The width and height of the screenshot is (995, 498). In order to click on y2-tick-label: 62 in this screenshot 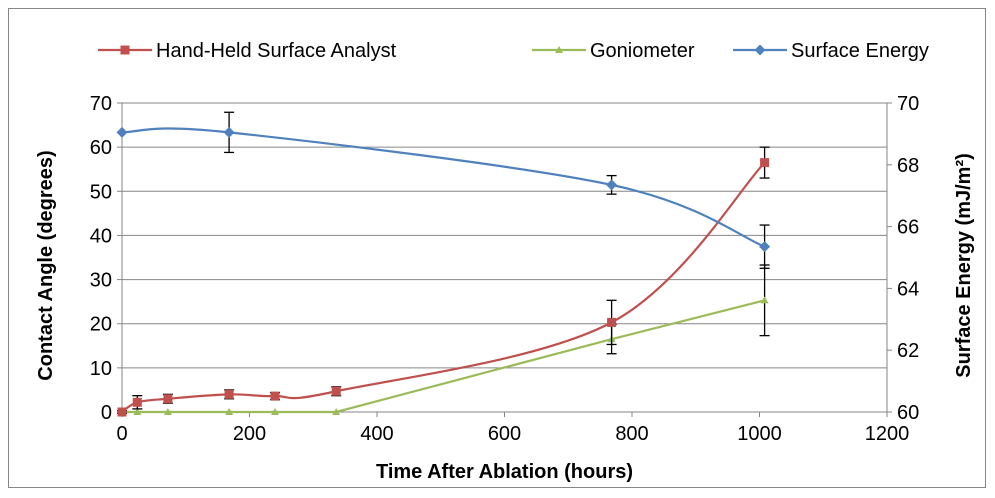, I will do `click(908, 351)`.